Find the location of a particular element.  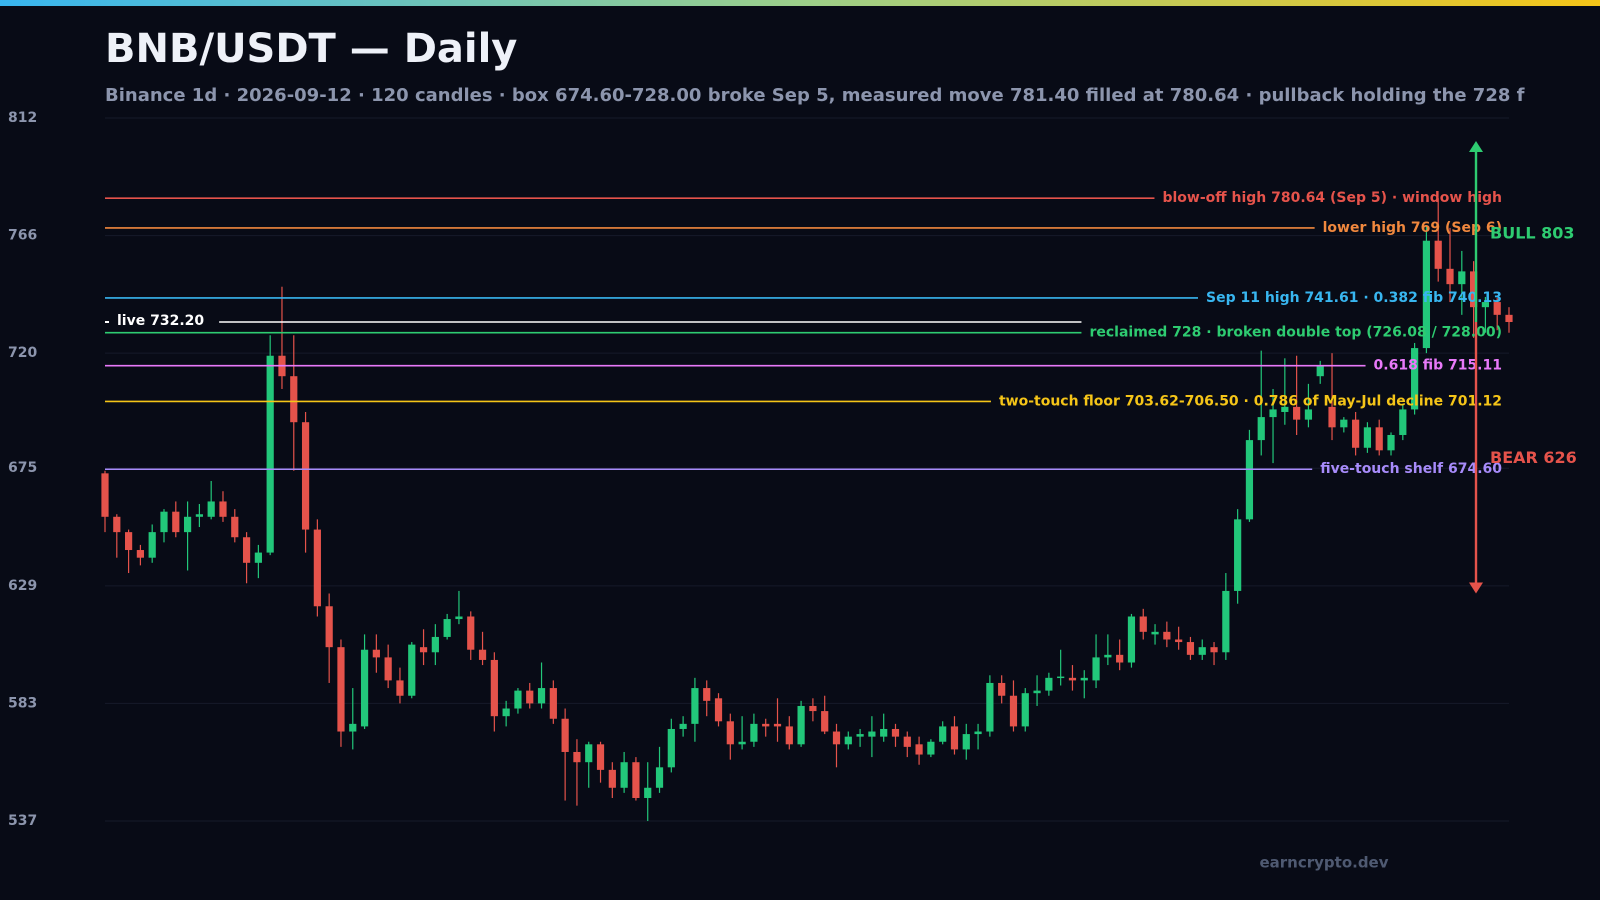

level-label: 0.618 fib 715.11 is located at coordinates (1438, 366).